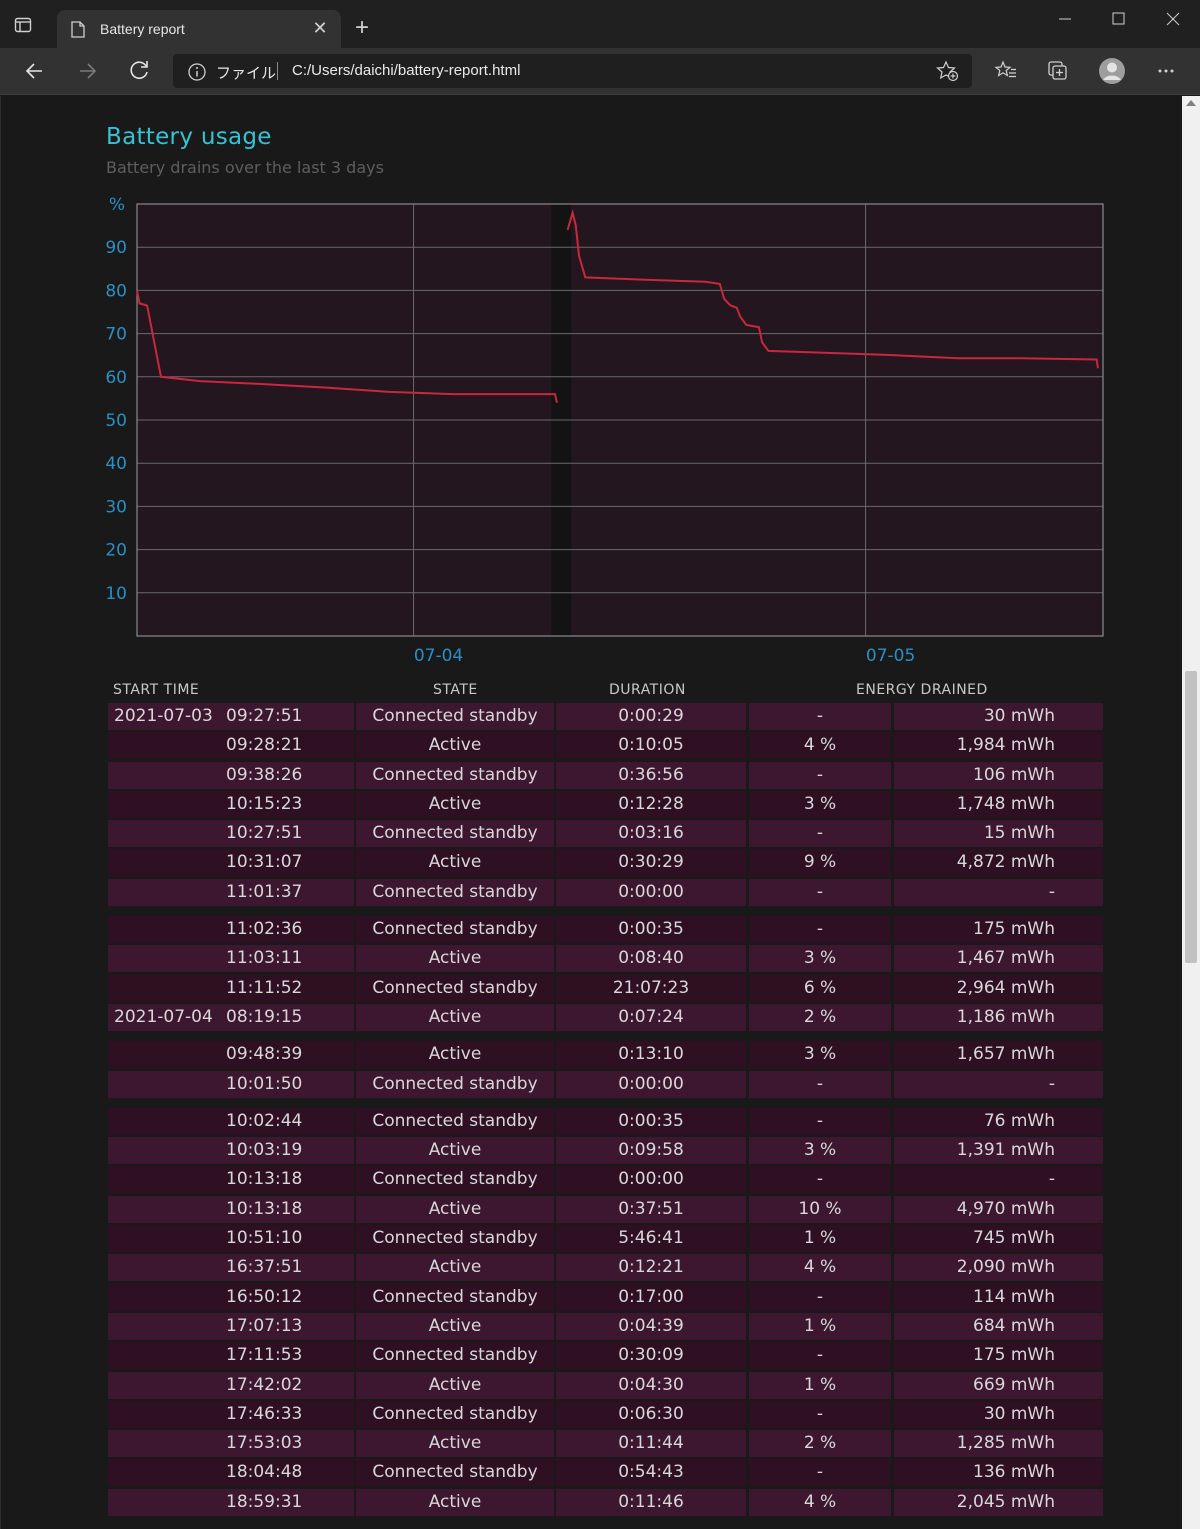  Describe the element at coordinates (605, 1415) in the screenshot. I see `table-row: 17:46:33 Connected standby 0:06:30-30 mWh` at that location.